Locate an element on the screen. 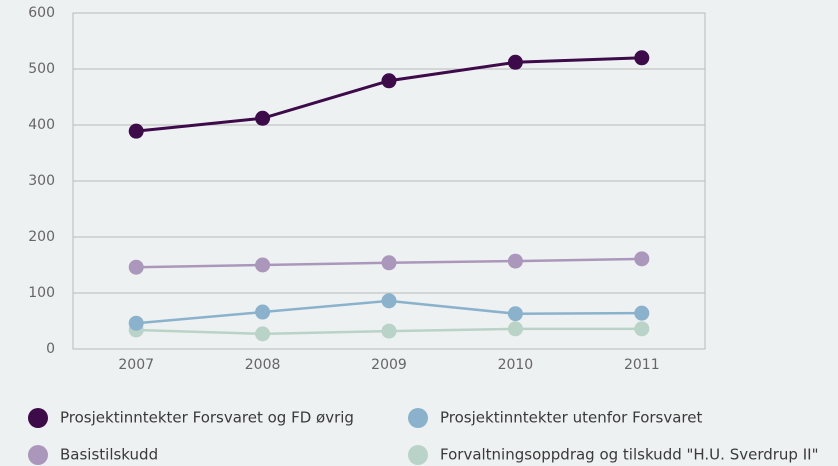 The height and width of the screenshot is (466, 838). y-tick-label: 0 is located at coordinates (50, 349).